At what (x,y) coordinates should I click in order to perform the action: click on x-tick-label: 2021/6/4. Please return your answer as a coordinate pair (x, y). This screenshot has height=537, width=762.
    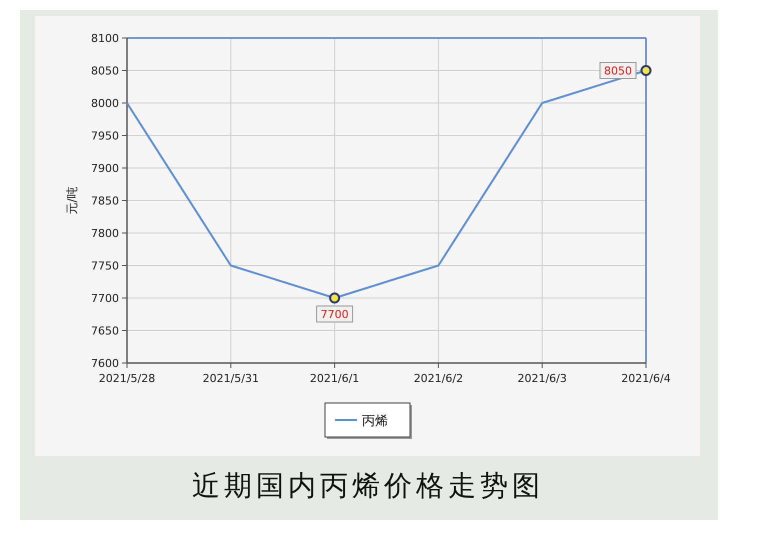
    Looking at the image, I should click on (646, 378).